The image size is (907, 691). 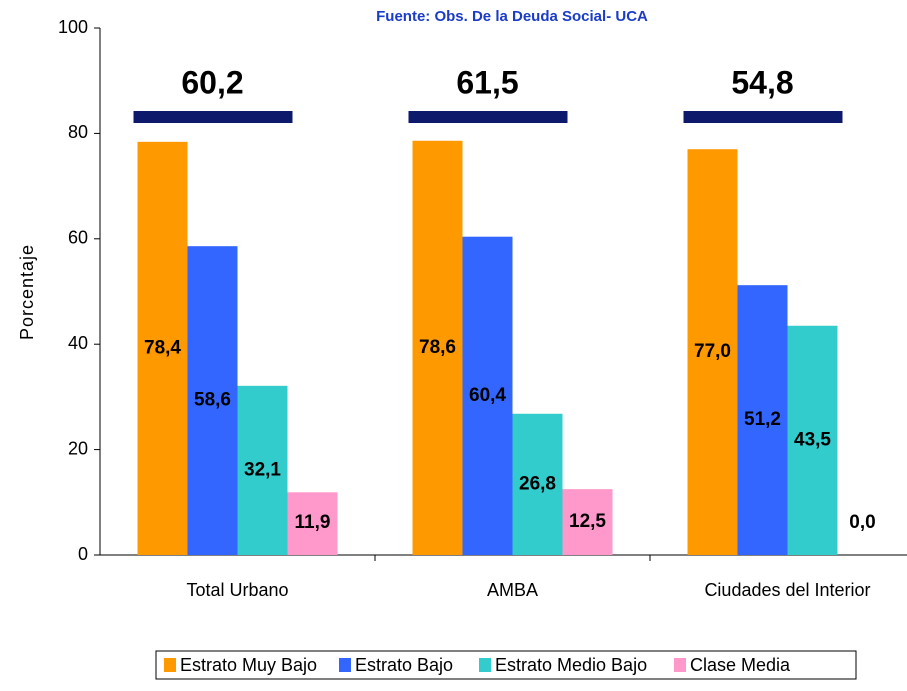 What do you see at coordinates (78, 238) in the screenshot?
I see `y-tick-label: 60` at bounding box center [78, 238].